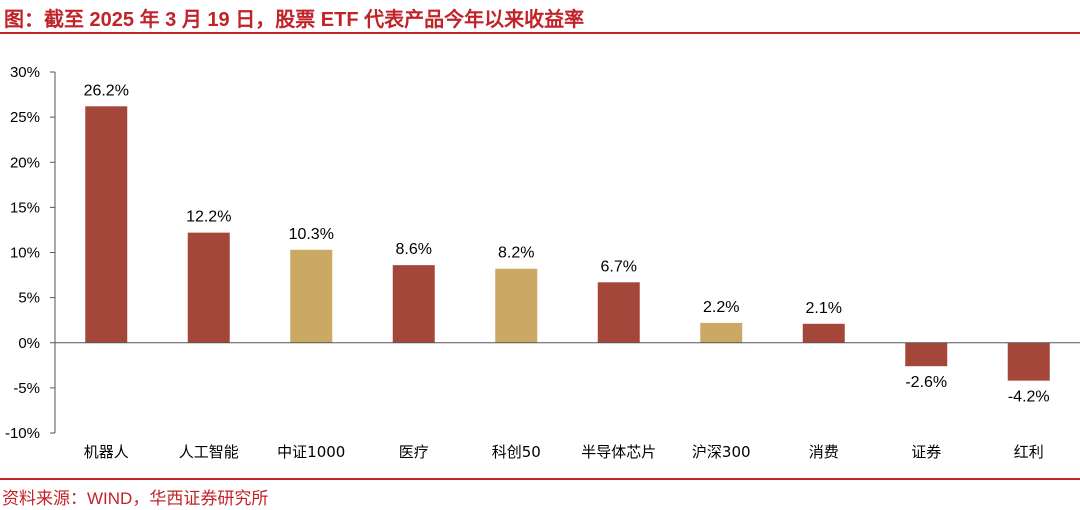 Image resolution: width=1080 pixels, height=510 pixels. What do you see at coordinates (1029, 452) in the screenshot?
I see `x-category-label: 红利` at bounding box center [1029, 452].